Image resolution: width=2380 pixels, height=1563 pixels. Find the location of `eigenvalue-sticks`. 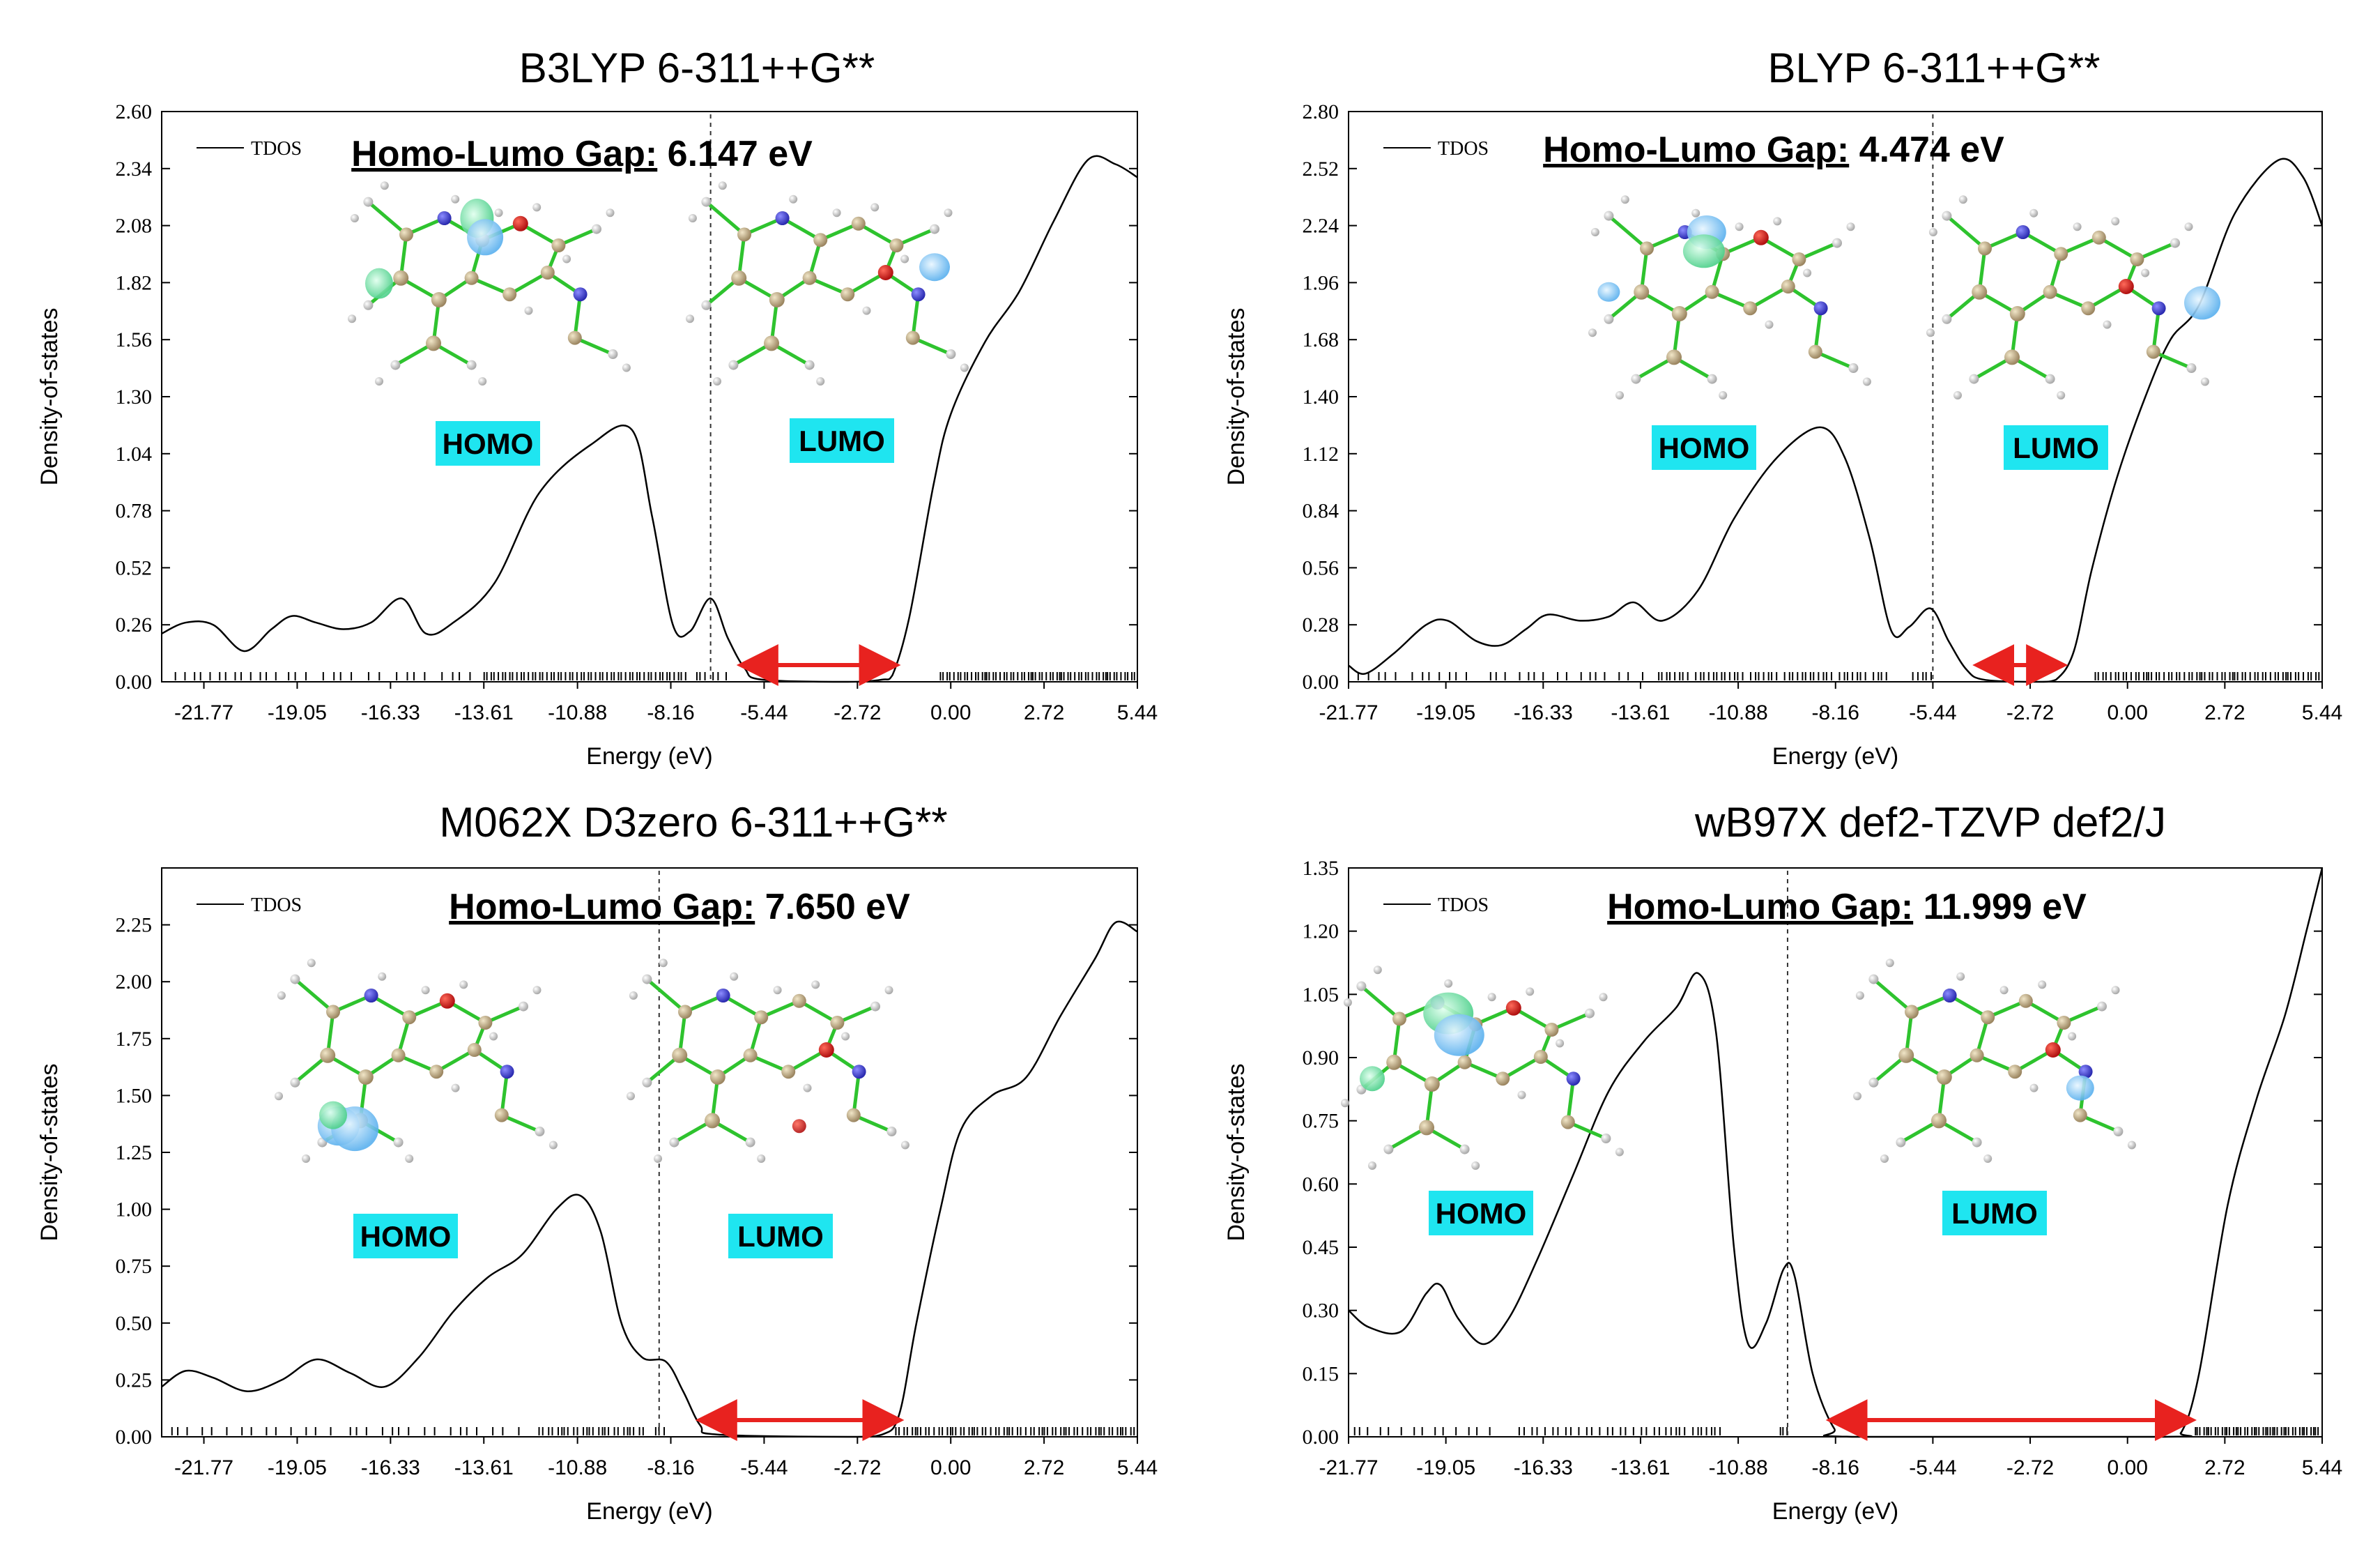

eigenvalue-sticks is located at coordinates (654, 676).